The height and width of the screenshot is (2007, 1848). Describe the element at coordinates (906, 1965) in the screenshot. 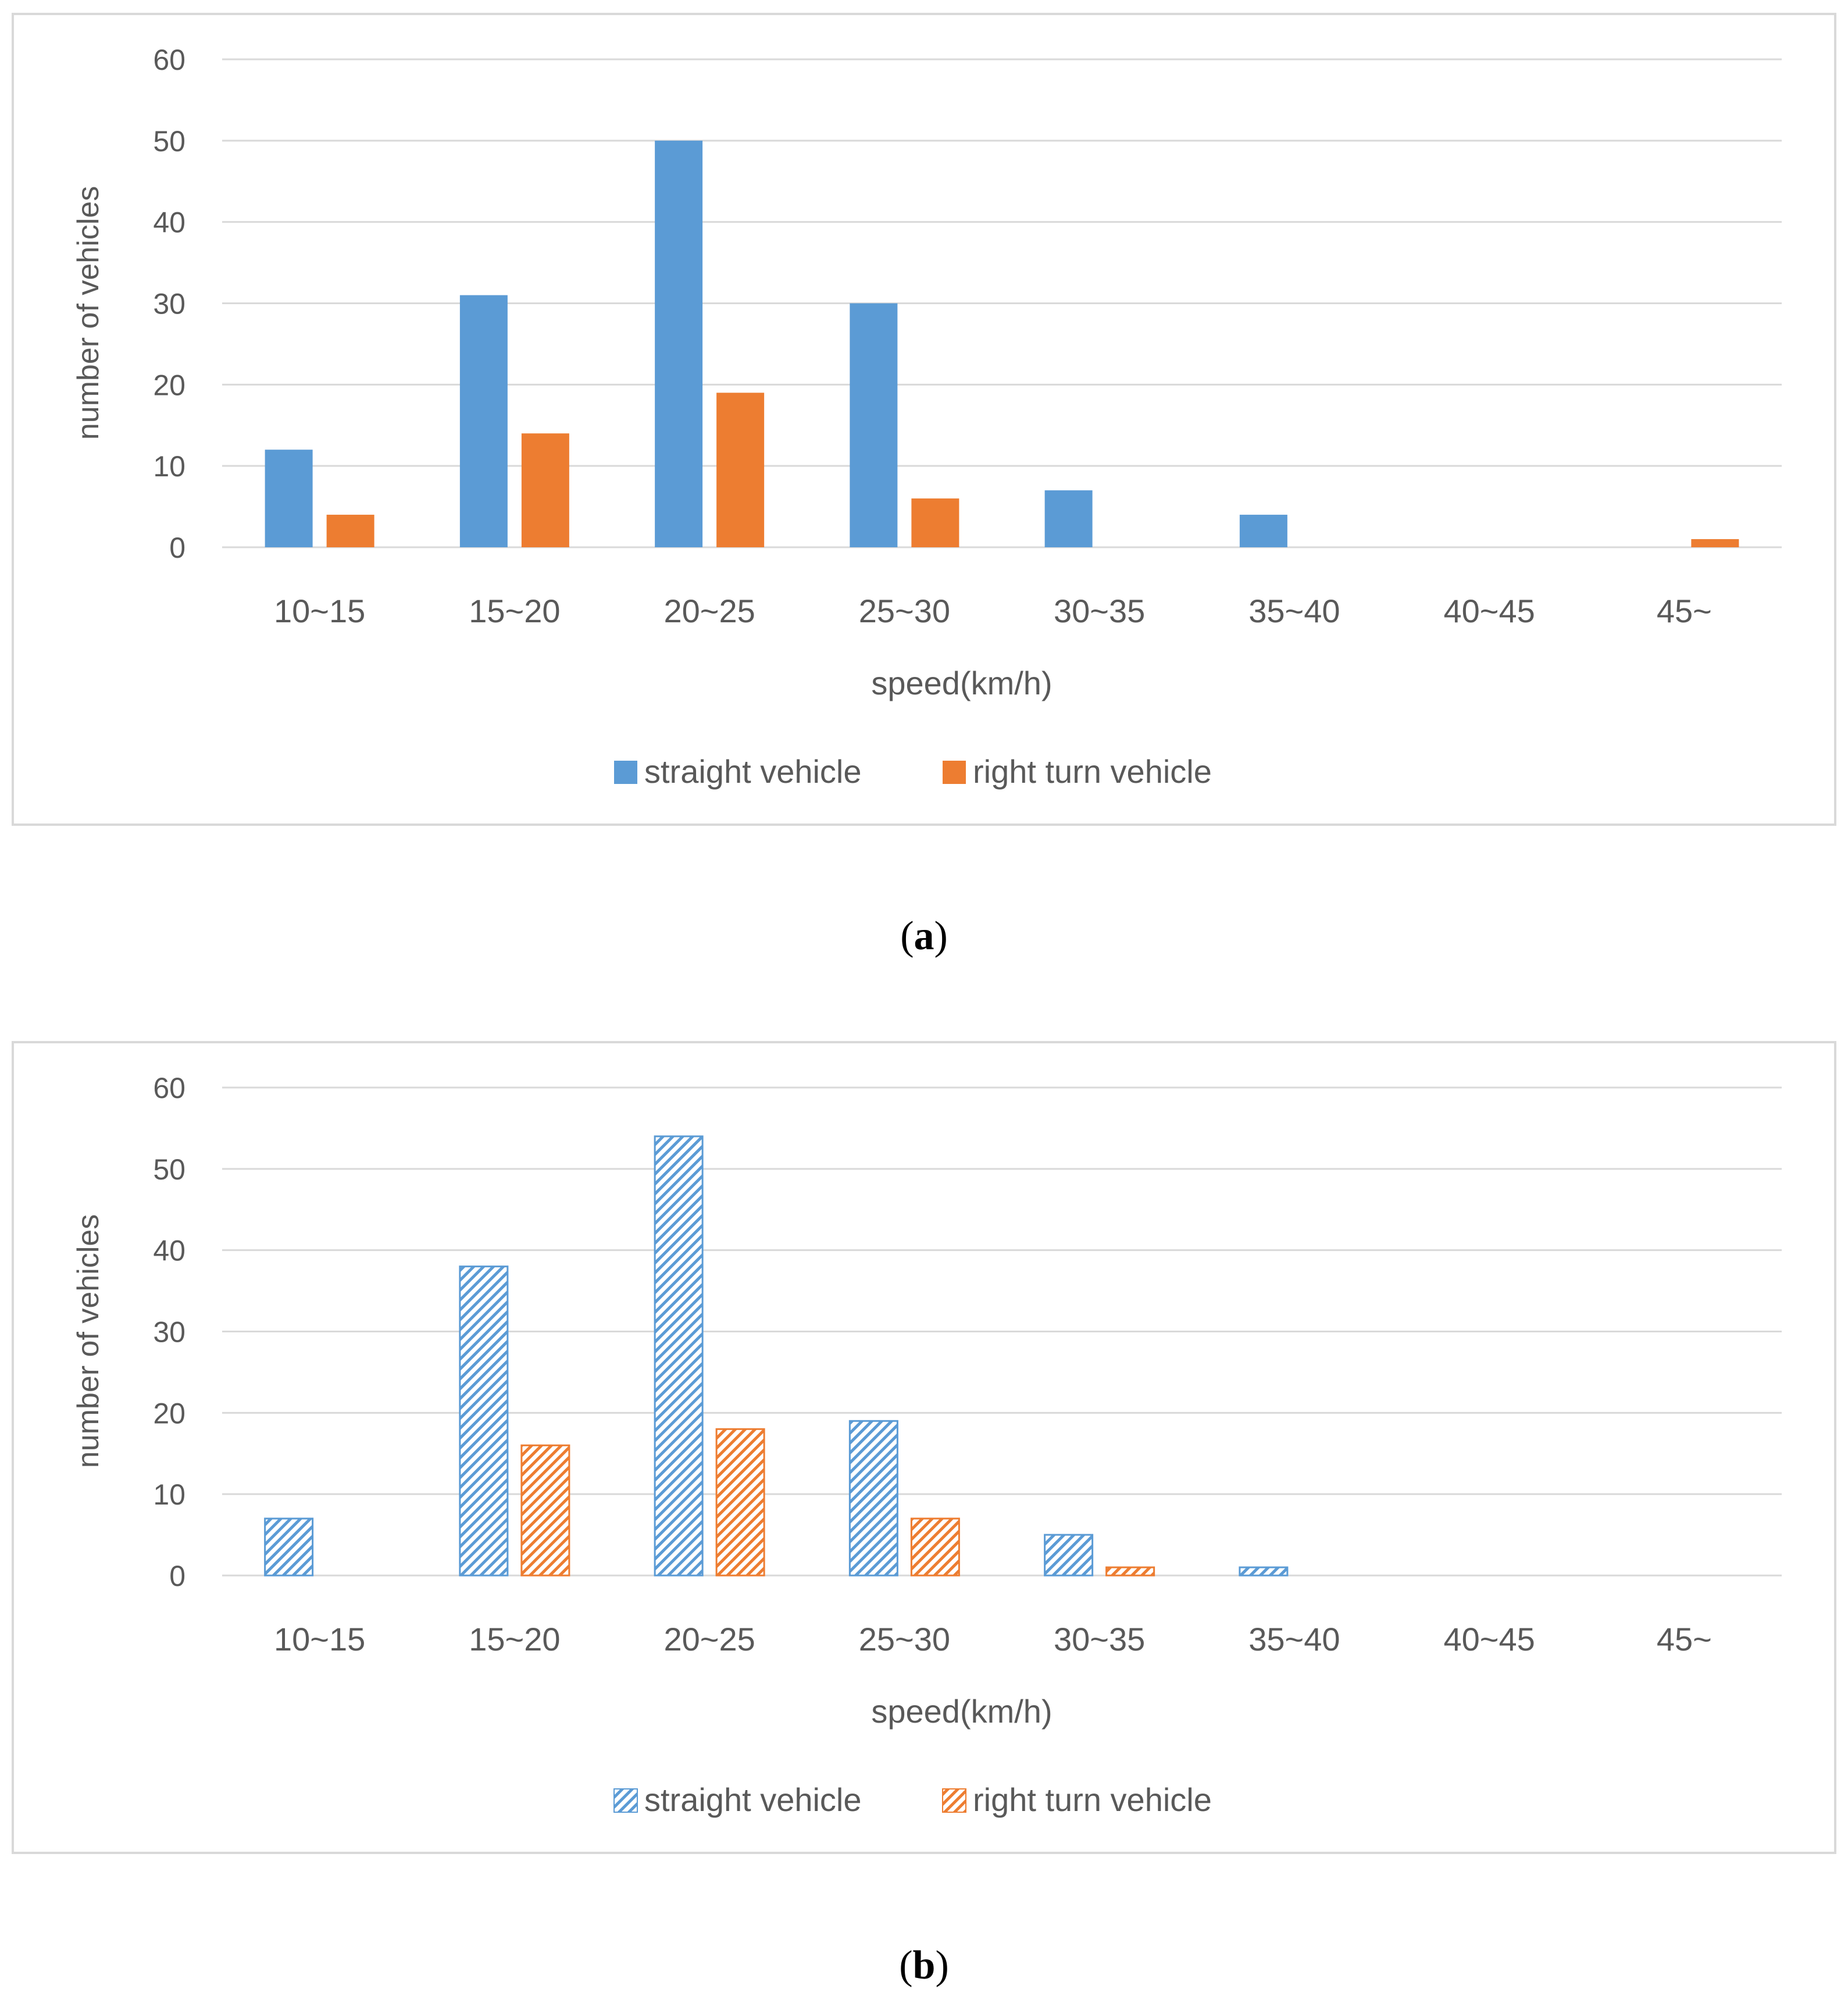

I see `caption-b-open: (` at that location.